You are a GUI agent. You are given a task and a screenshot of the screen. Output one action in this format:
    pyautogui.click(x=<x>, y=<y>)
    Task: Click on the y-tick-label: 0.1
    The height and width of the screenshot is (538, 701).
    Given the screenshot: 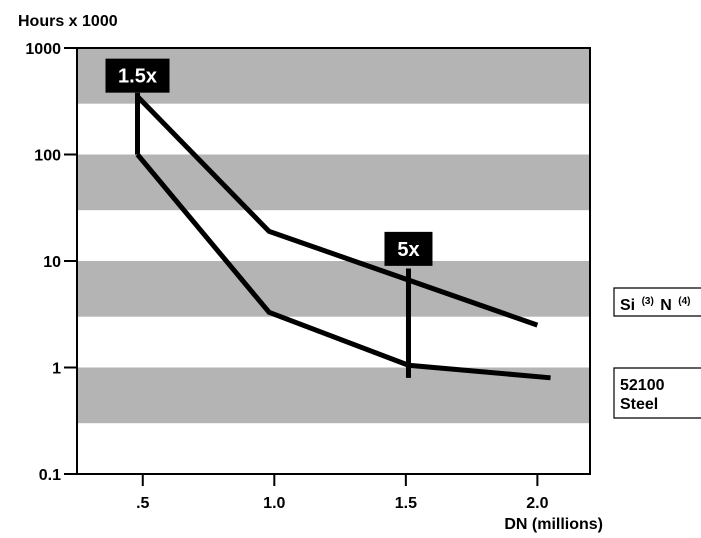 What is the action you would take?
    pyautogui.click(x=50, y=475)
    